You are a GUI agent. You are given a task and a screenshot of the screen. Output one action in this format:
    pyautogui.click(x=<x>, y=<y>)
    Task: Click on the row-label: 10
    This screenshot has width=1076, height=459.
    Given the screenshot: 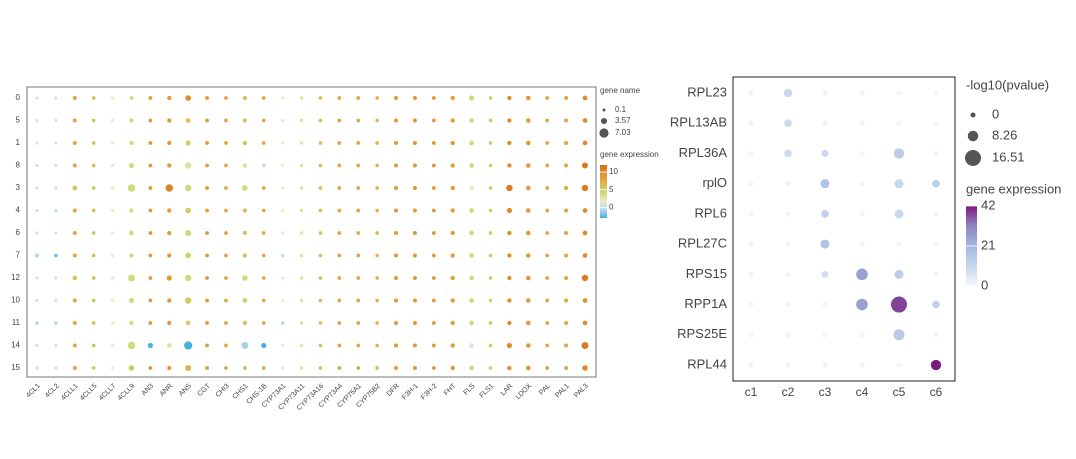 What is the action you would take?
    pyautogui.click(x=15, y=300)
    